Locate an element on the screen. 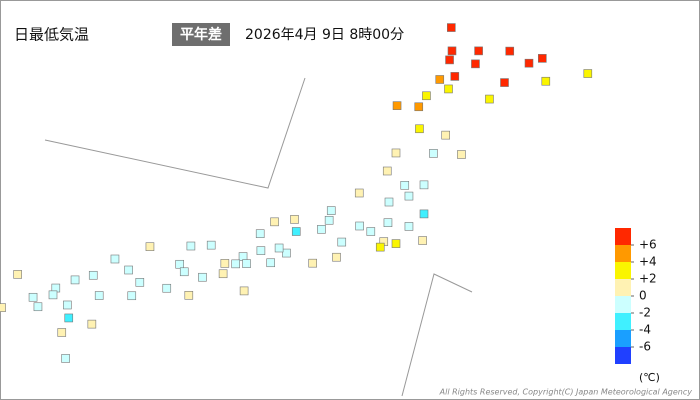 The width and height of the screenshot is (700, 400). badge-bg is located at coordinates (201, 34).